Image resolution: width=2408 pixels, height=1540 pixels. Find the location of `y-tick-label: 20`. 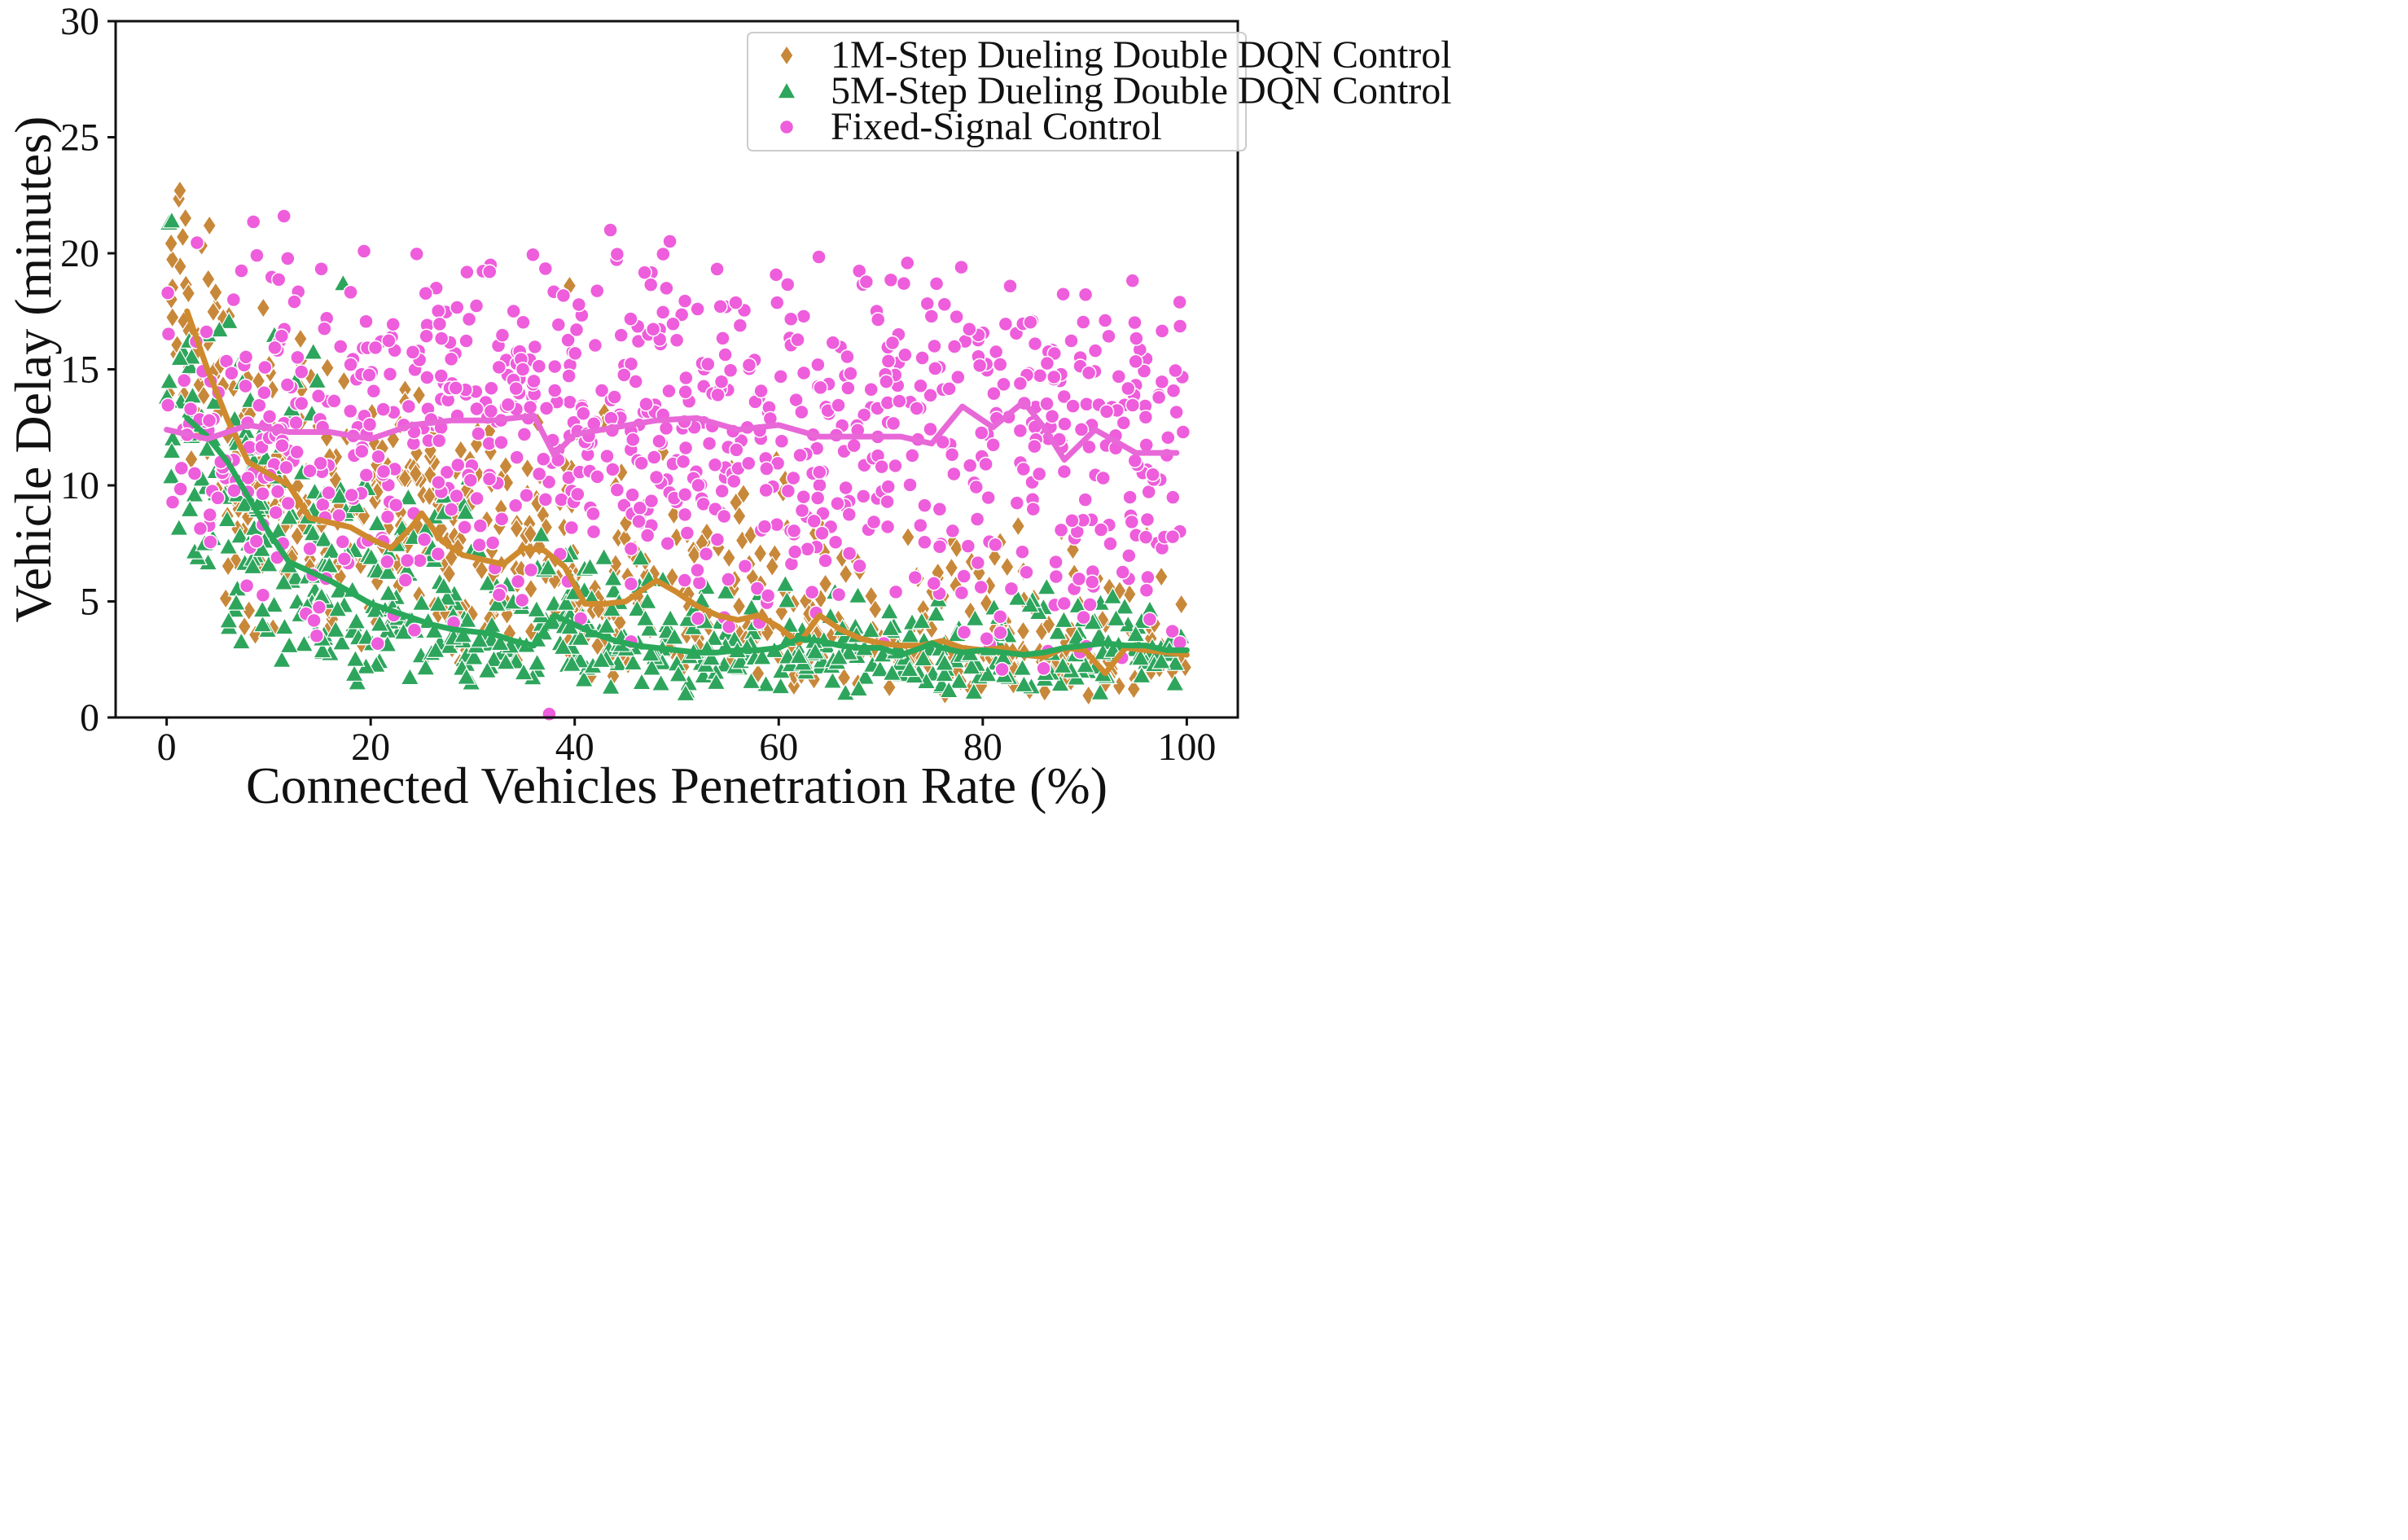

y-tick-label: 20 is located at coordinates (79, 253).